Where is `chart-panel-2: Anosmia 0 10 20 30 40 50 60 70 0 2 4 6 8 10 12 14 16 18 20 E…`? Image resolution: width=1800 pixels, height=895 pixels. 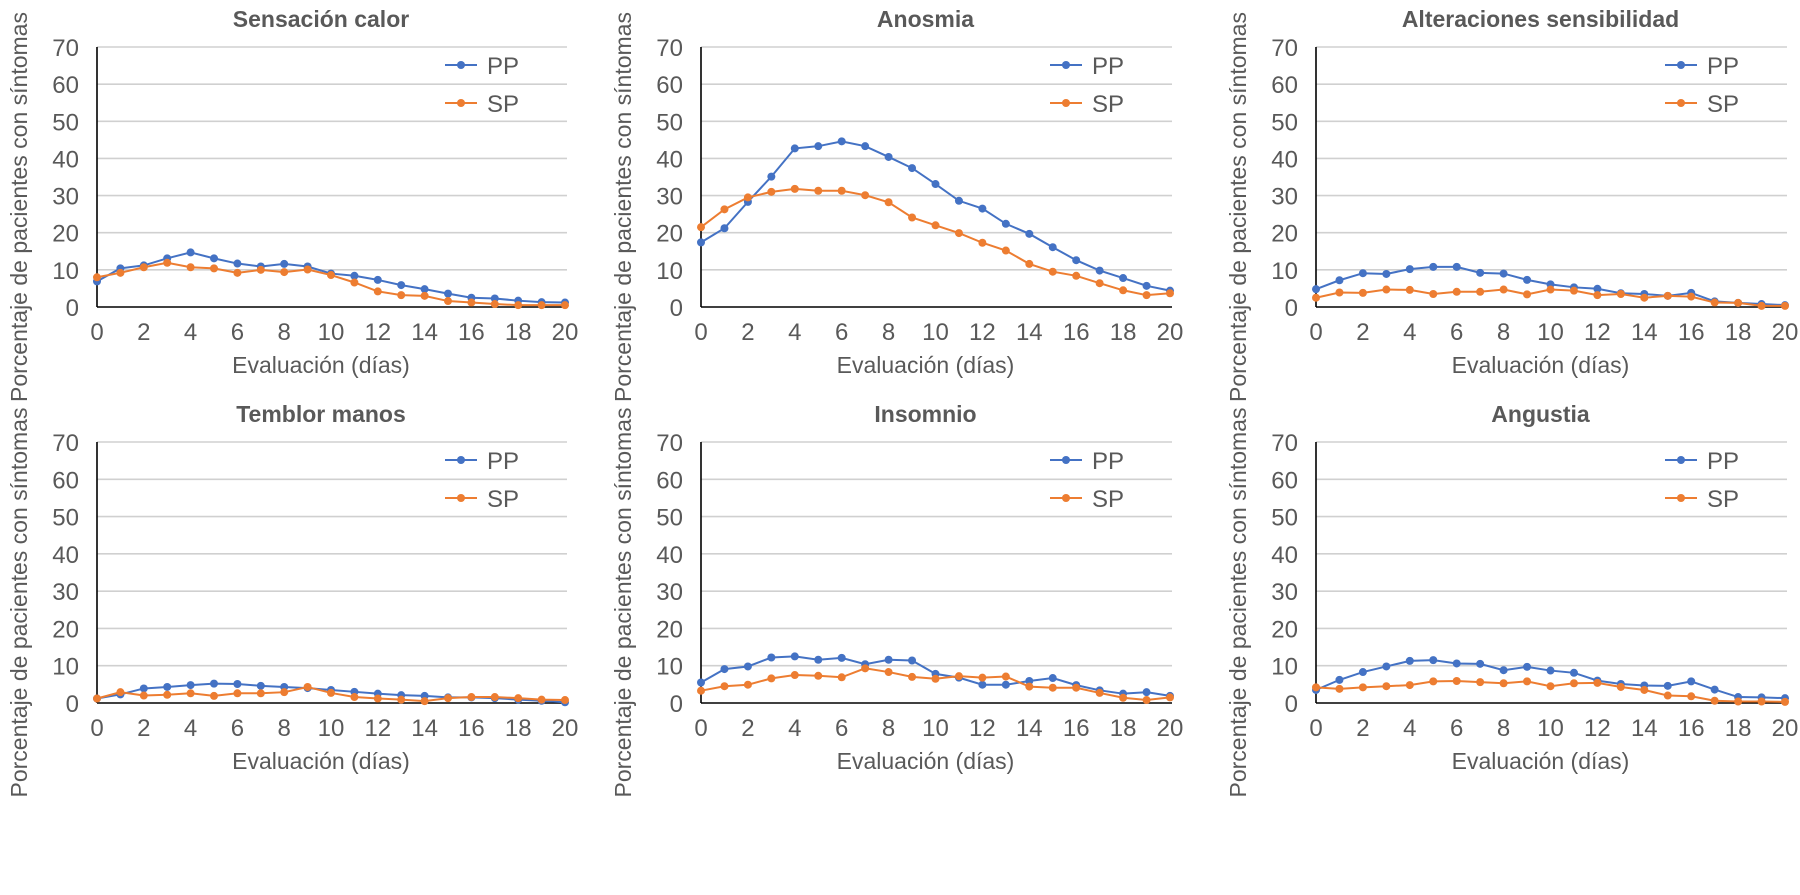 chart-panel-2: Anosmia 0 10 20 30 40 50 60 70 0 2 4 6 8 10 12 14 16 18 20 E… is located at coordinates (896, 204).